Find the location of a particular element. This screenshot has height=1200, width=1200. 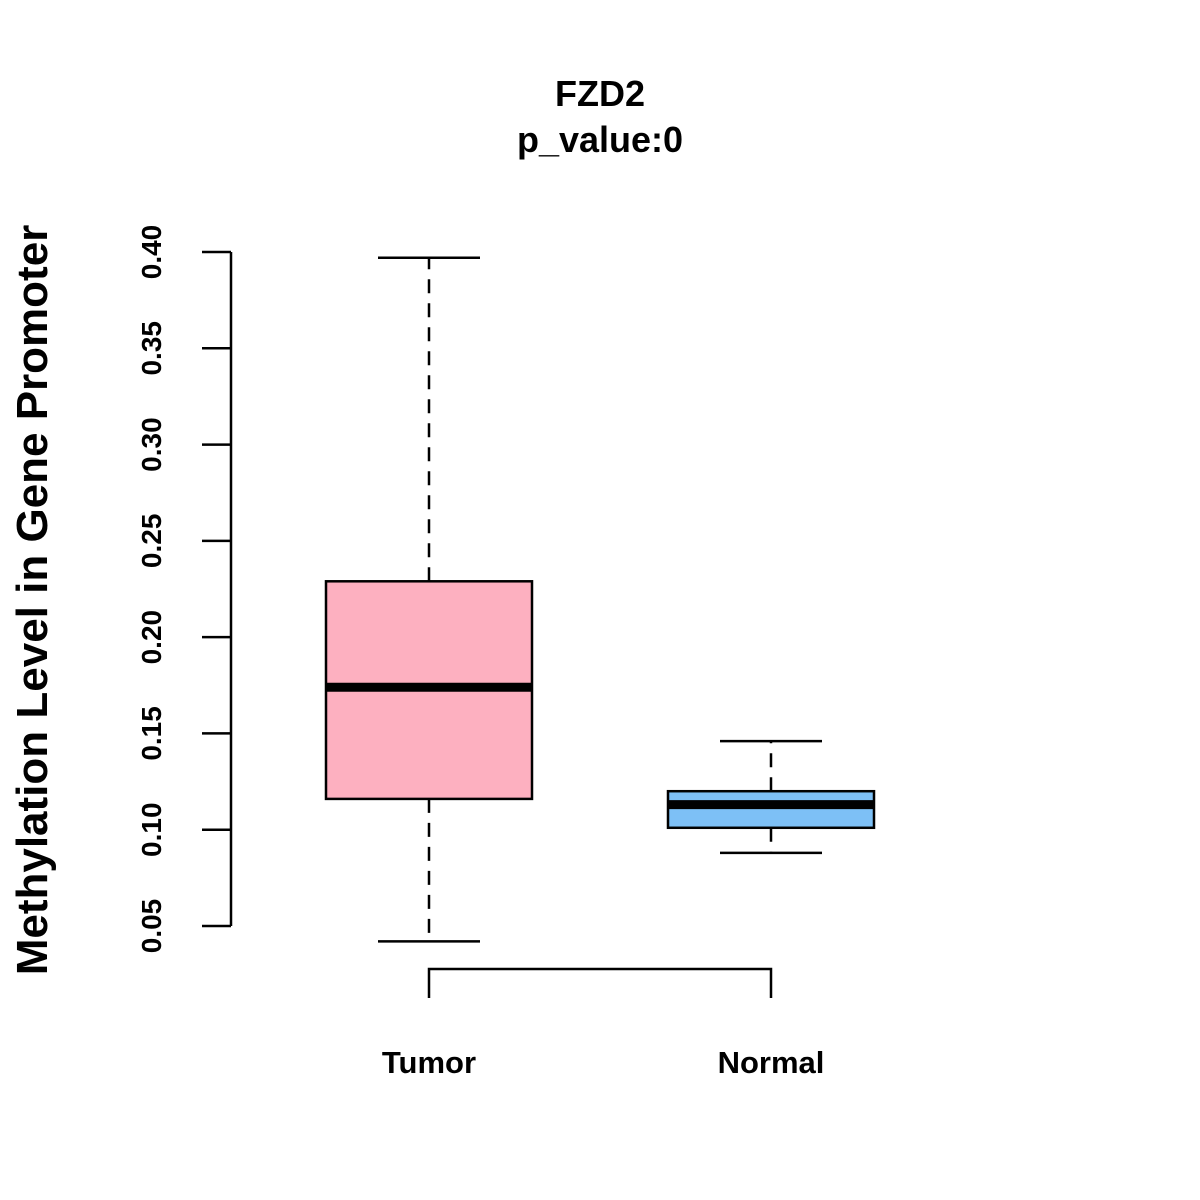

y-tick-label: 0.25 is located at coordinates (151, 541).